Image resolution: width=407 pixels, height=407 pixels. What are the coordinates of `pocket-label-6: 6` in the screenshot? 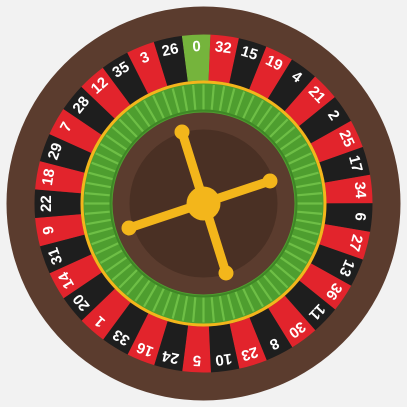 It's located at (360, 217).